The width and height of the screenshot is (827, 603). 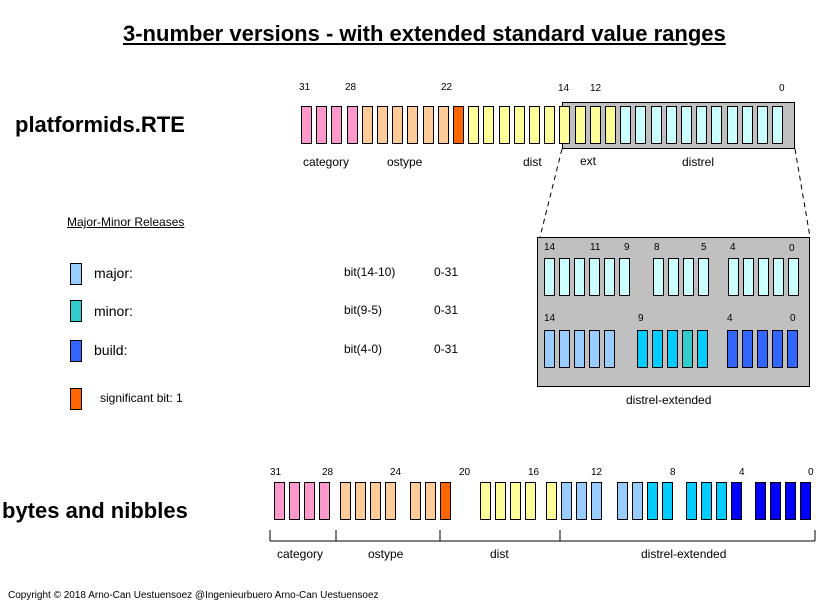 I want to click on s1-field-ostype: ostype, so click(x=405, y=162).